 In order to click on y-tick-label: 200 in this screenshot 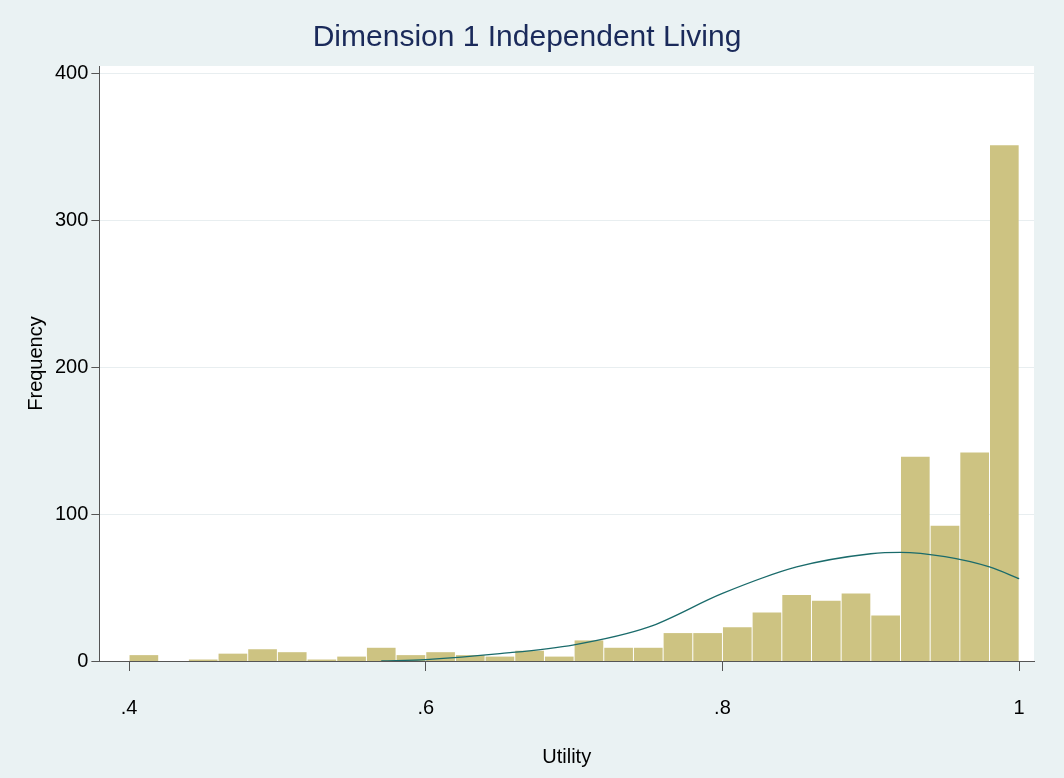, I will do `click(71, 365)`.